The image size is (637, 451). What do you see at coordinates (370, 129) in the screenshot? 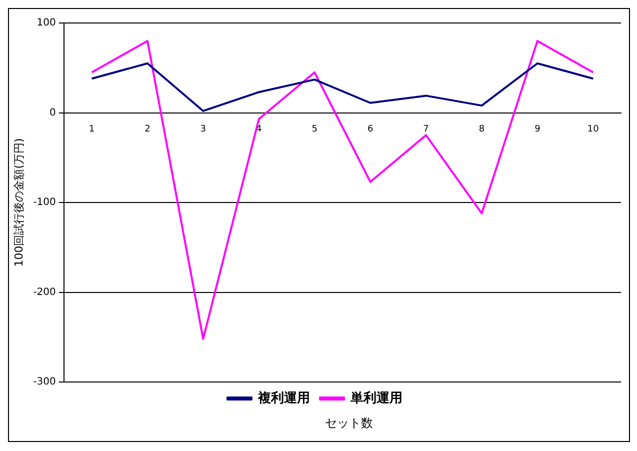
I see `x-tick-label: 6` at bounding box center [370, 129].